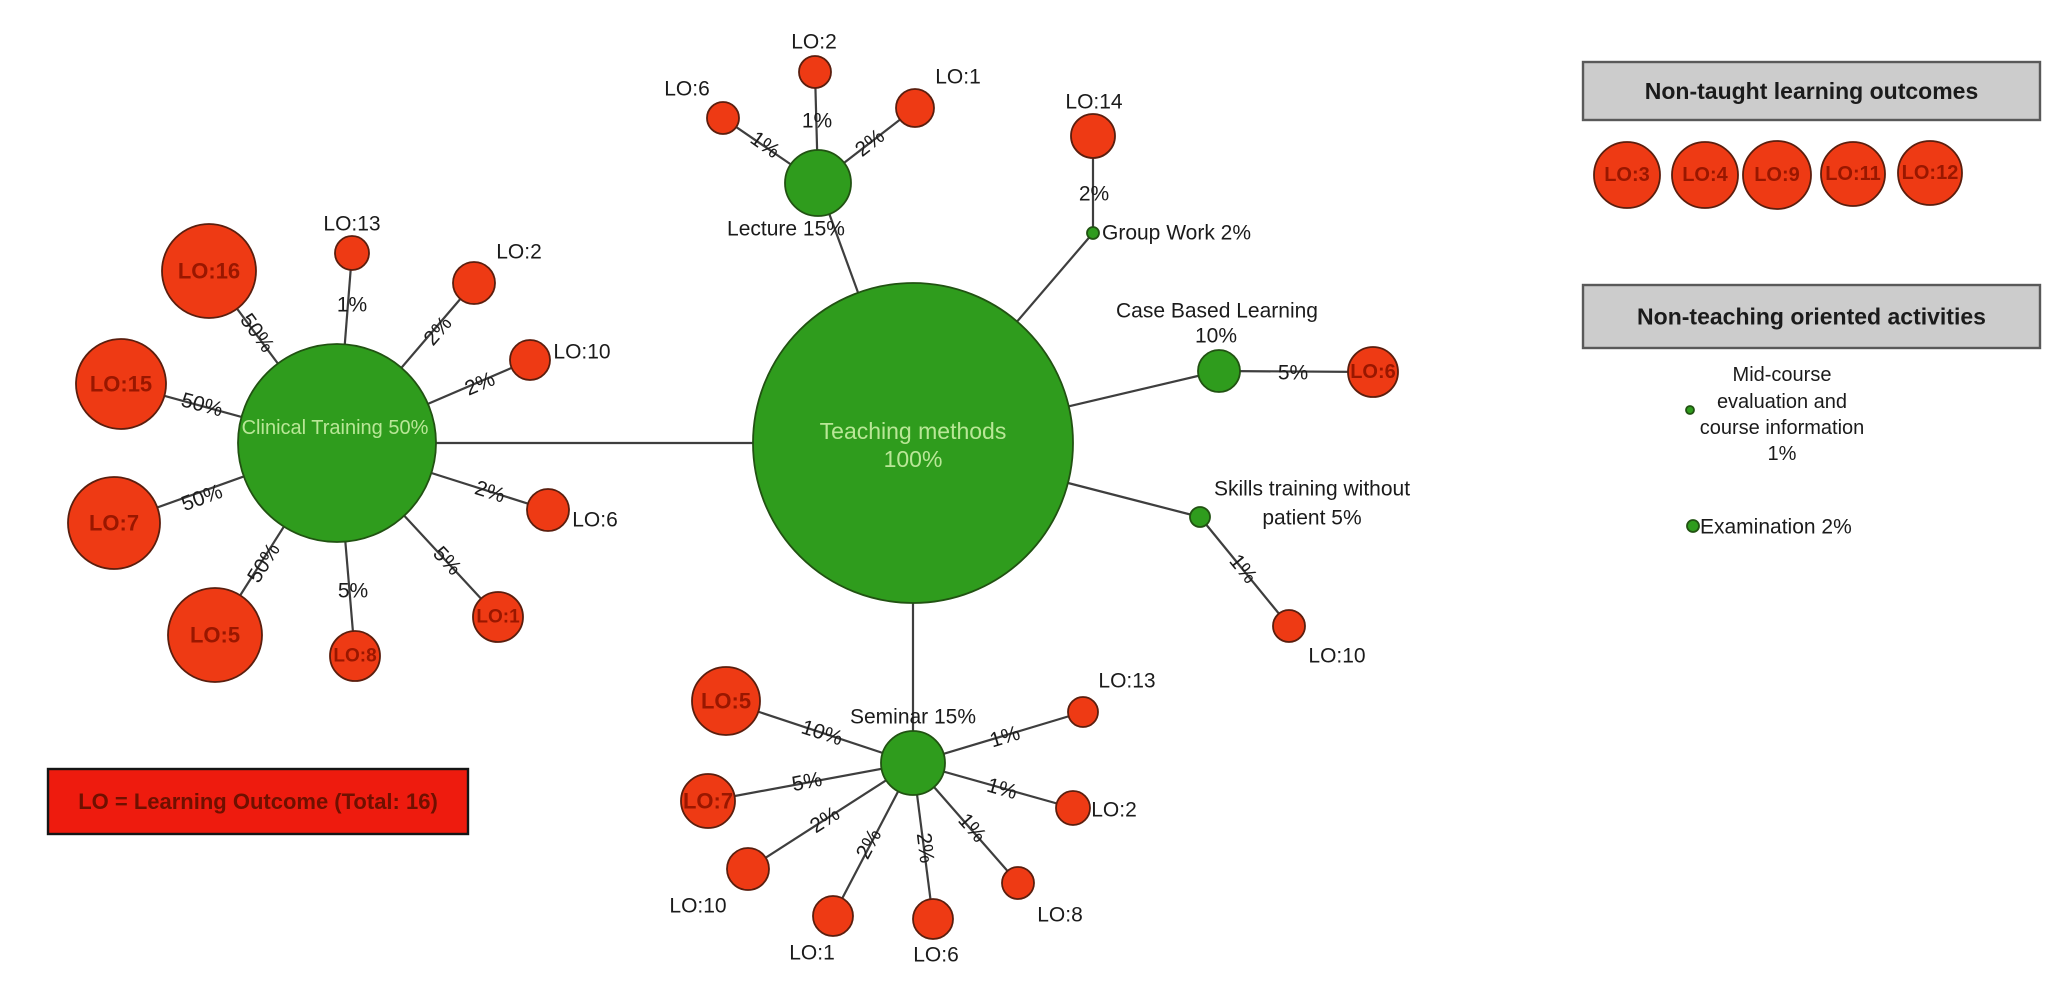 The width and height of the screenshot is (2059, 1001). What do you see at coordinates (351, 224) in the screenshot?
I see `label-lo13-clinical: LO:13` at bounding box center [351, 224].